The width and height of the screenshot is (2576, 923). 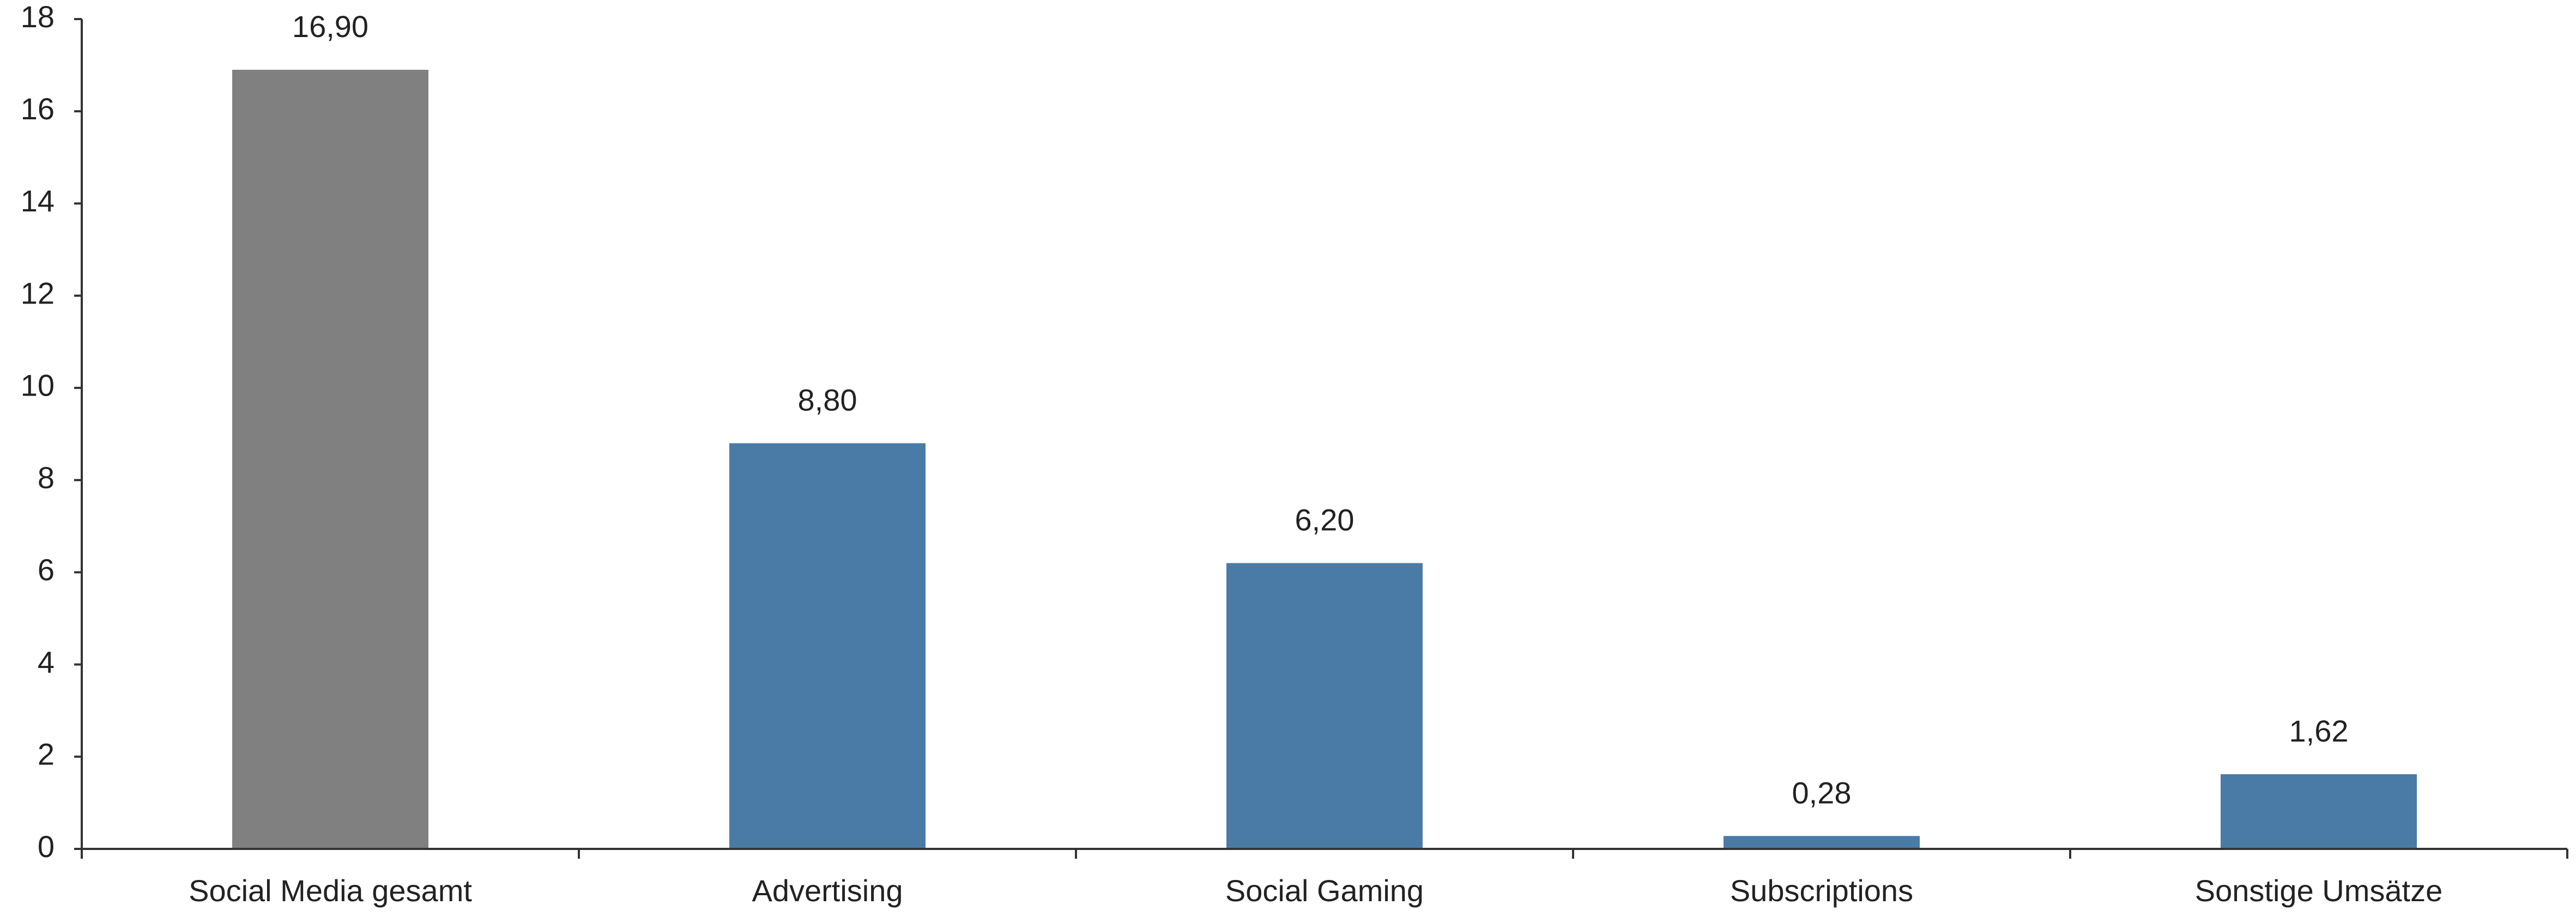 What do you see at coordinates (1822, 792) in the screenshot?
I see `data-label: 0,28` at bounding box center [1822, 792].